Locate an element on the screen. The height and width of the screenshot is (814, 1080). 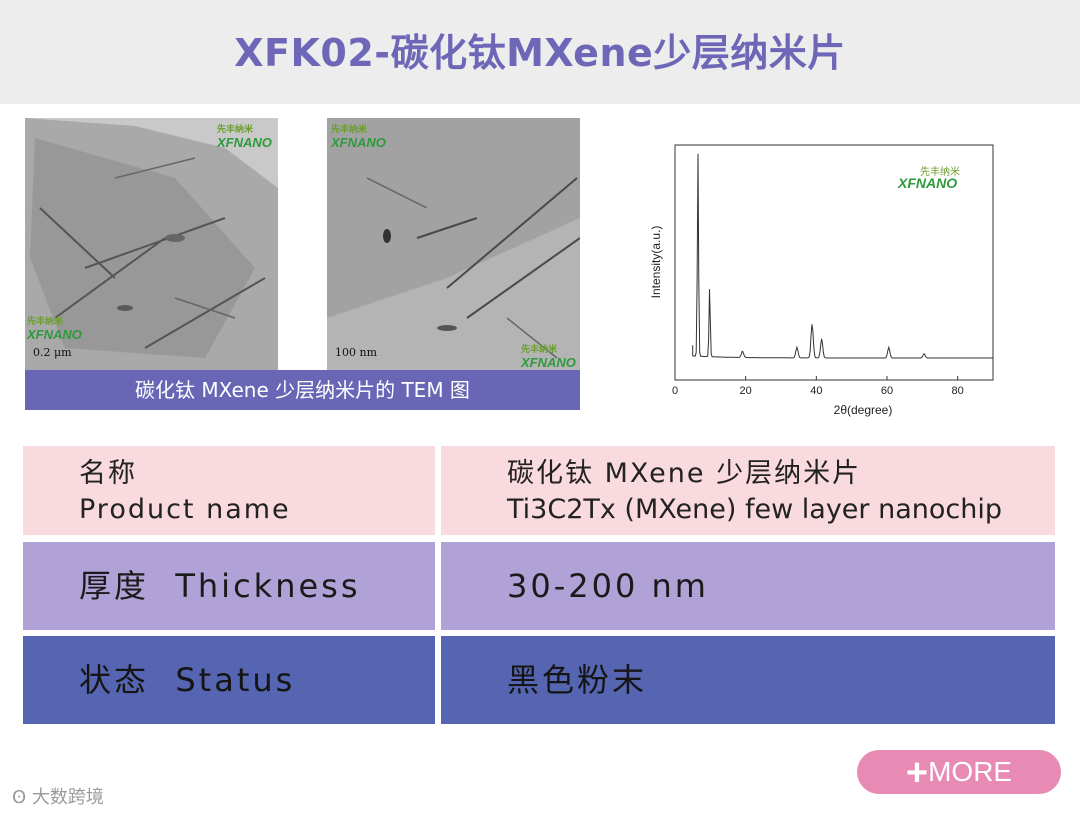
row-label: 状态 Status is located at coordinates (229, 680).